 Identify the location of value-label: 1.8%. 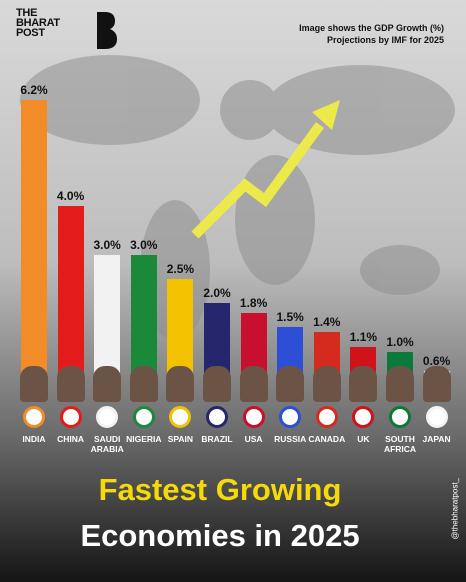
(253, 302).